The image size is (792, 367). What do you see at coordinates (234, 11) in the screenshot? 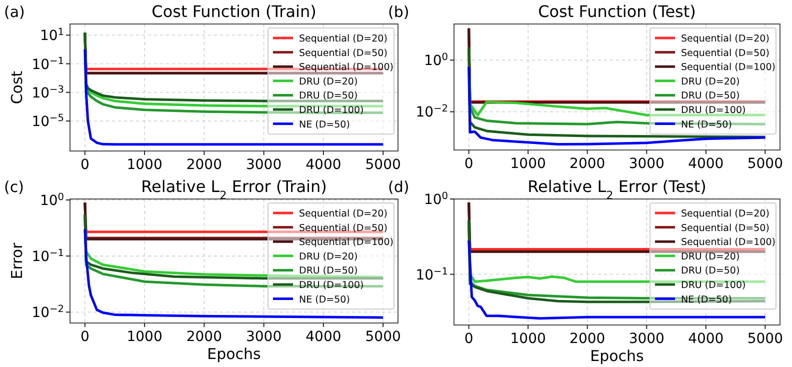
I see `chart-title: Cost Function (Train)` at bounding box center [234, 11].